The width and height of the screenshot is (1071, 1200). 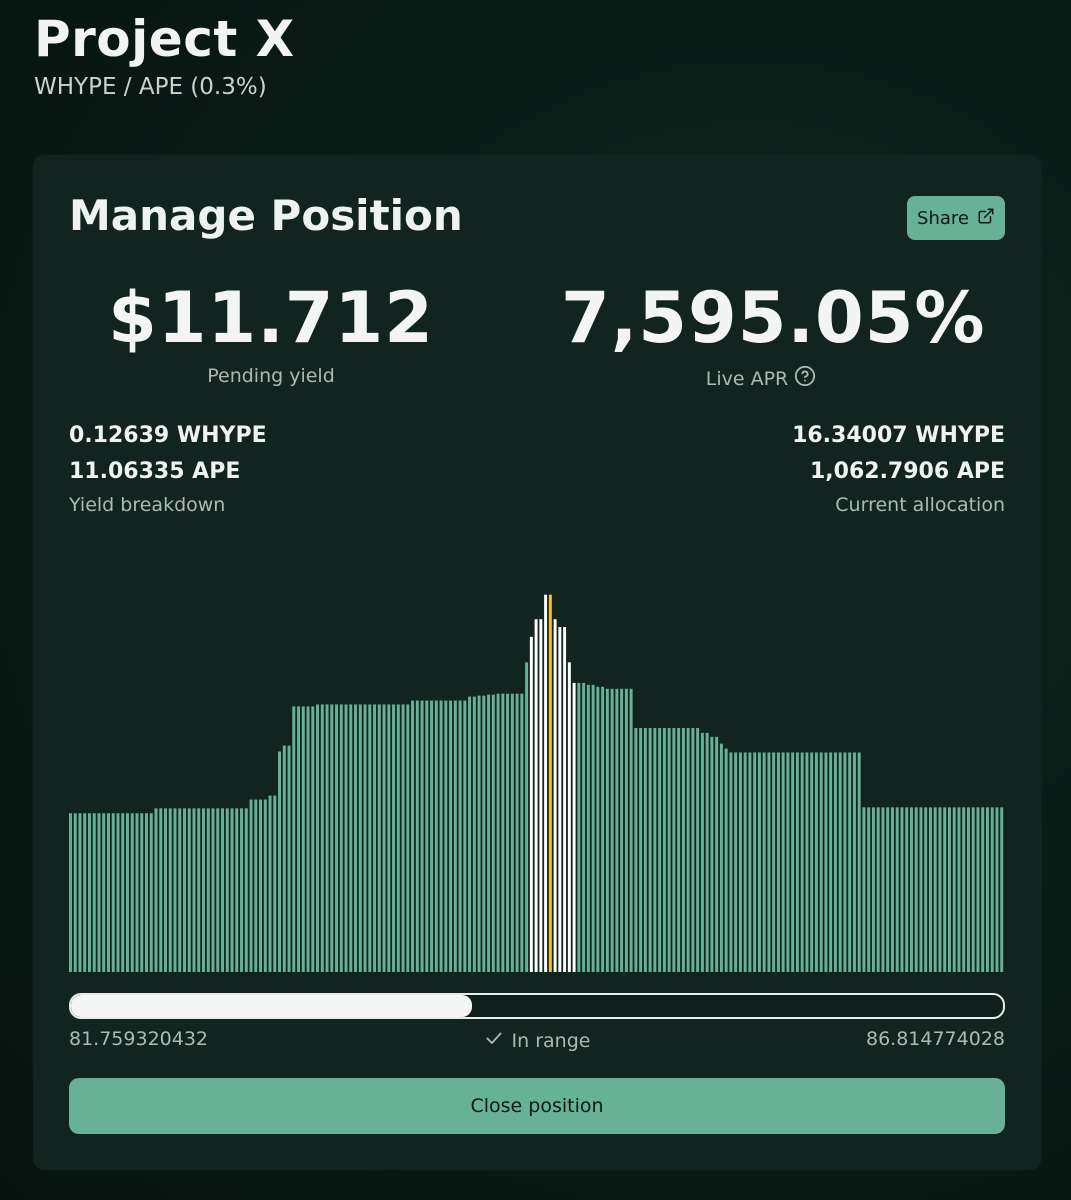 What do you see at coordinates (537, 1006) in the screenshot?
I see `price-range-bar` at bounding box center [537, 1006].